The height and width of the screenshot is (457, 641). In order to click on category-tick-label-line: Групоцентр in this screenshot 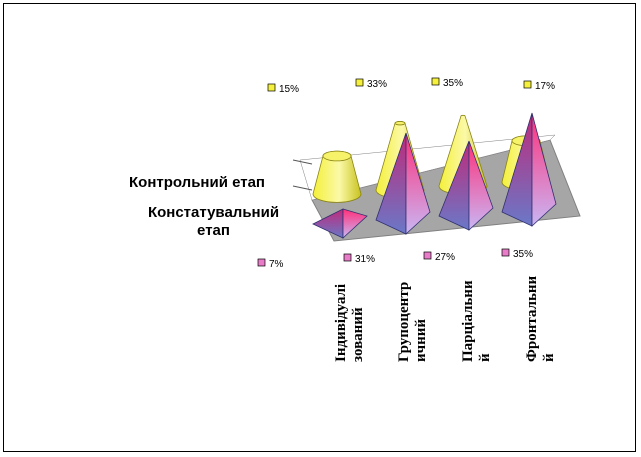, I will do `click(404, 321)`.